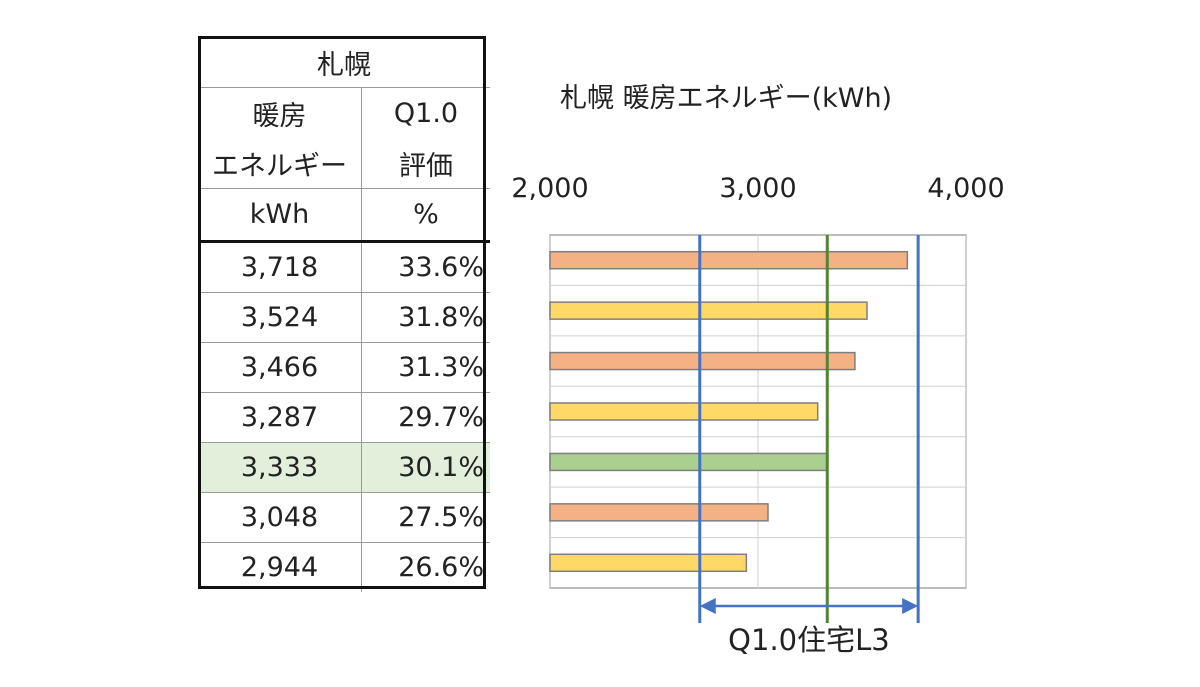 The height and width of the screenshot is (687, 1200). Describe the element at coordinates (425, 567) in the screenshot. I see `pct-cell: 26.6%` at that location.